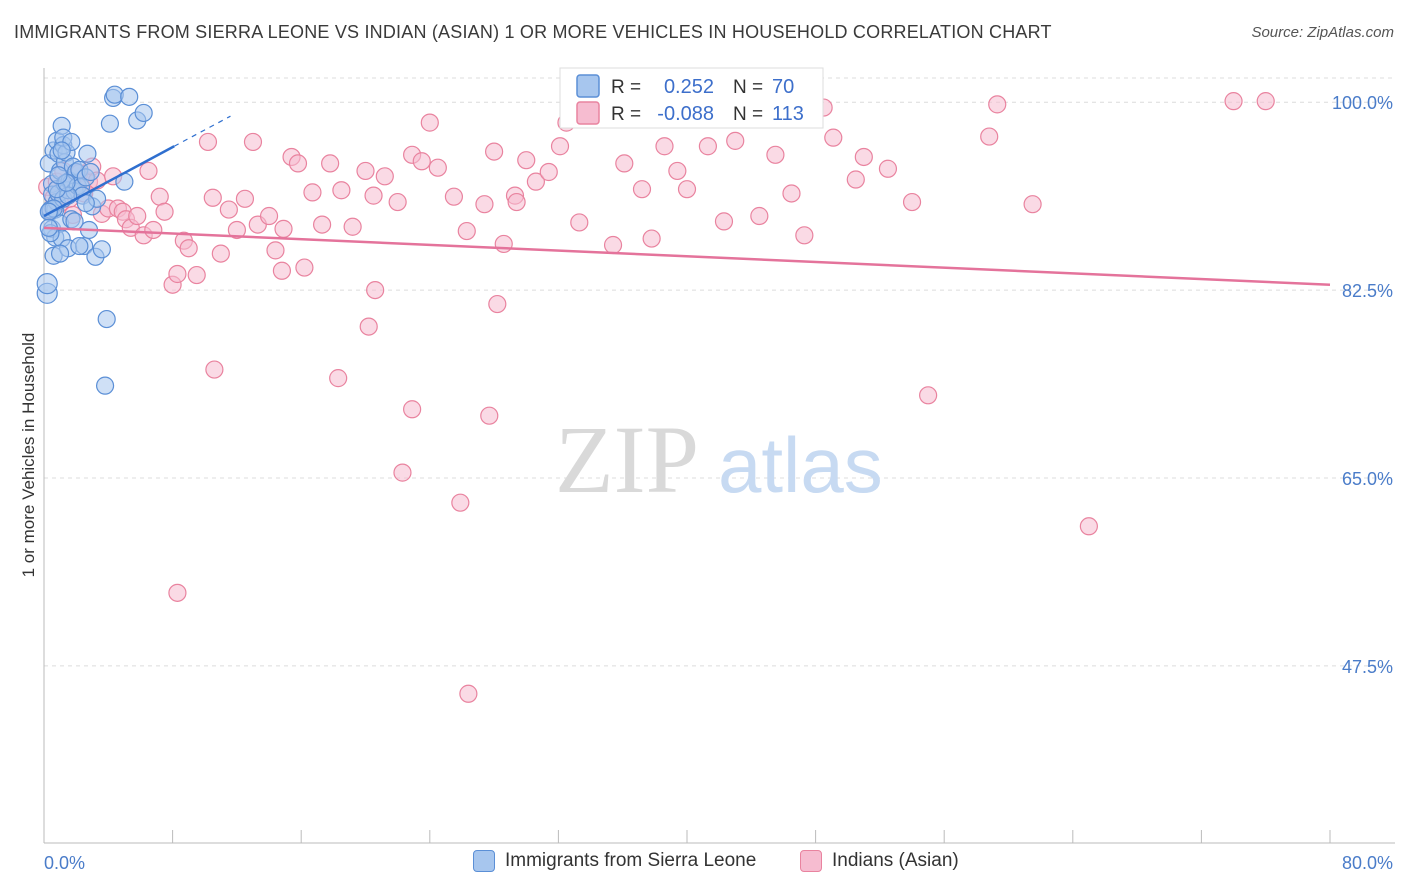 This screenshot has height=892, width=1406. What do you see at coordinates (788, 114) in the screenshot?
I see `legend-n-value-2: 113` at bounding box center [788, 114].